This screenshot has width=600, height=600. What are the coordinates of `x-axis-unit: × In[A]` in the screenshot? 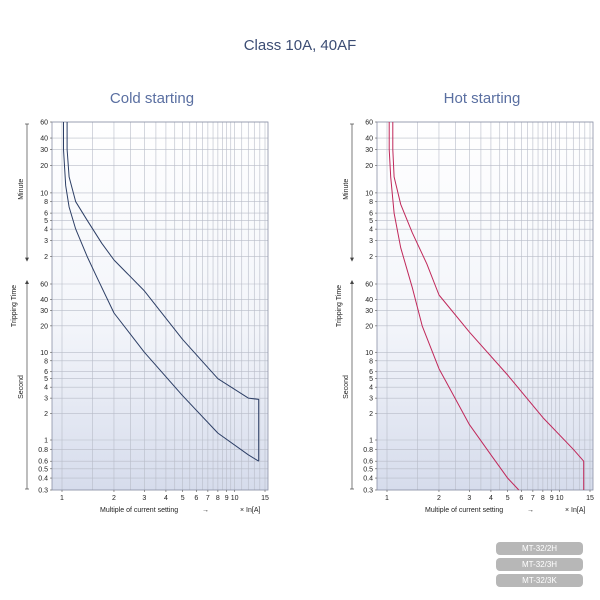 It's located at (575, 510).